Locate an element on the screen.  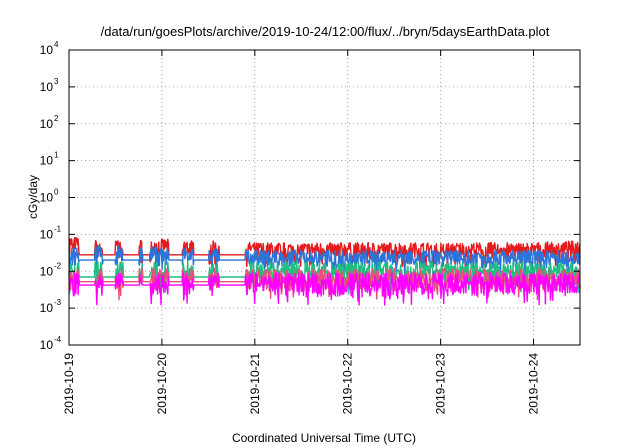
y-tick-exponent: -4 is located at coordinates (58, 339).